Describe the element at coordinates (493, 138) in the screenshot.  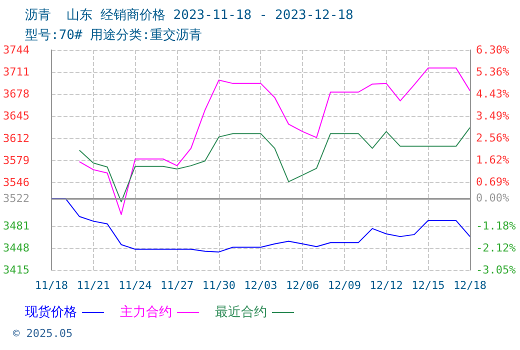
I see `y2-tick-label: 2.56%` at that location.